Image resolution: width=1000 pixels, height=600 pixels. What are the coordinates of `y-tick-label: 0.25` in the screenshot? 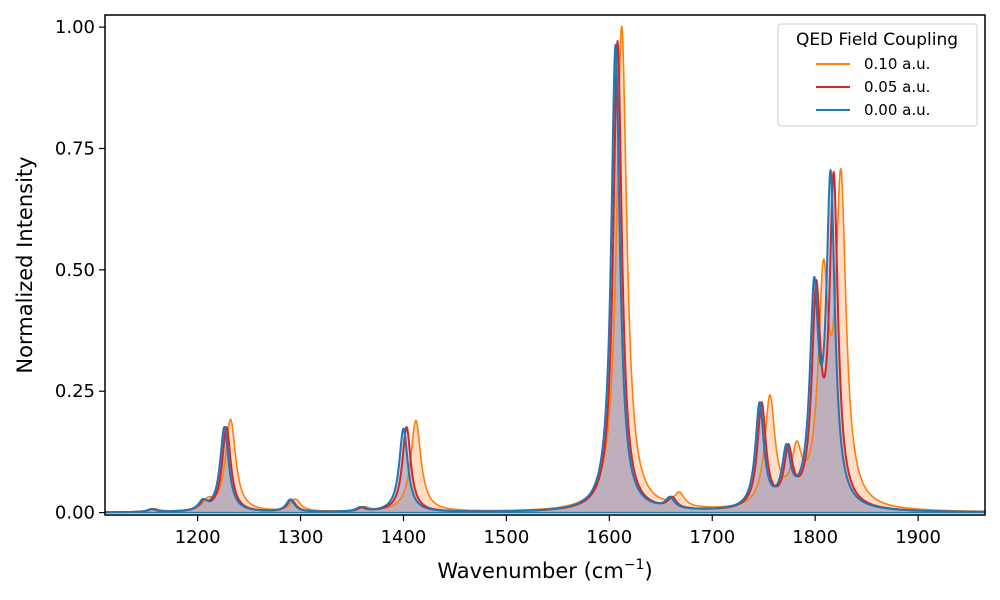 It's located at (75, 391).